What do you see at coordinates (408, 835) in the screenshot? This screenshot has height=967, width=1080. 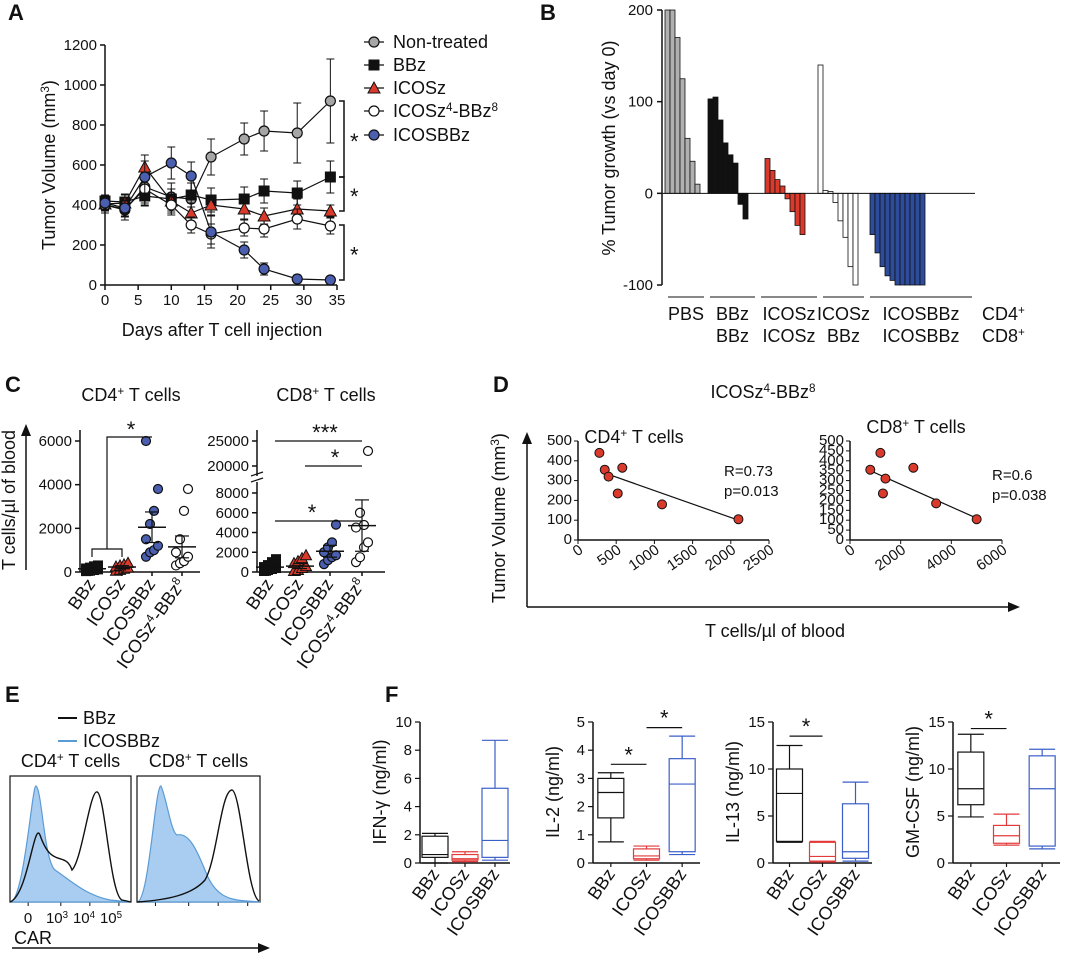 I see `F-IFN-y-tick-label: 2` at bounding box center [408, 835].